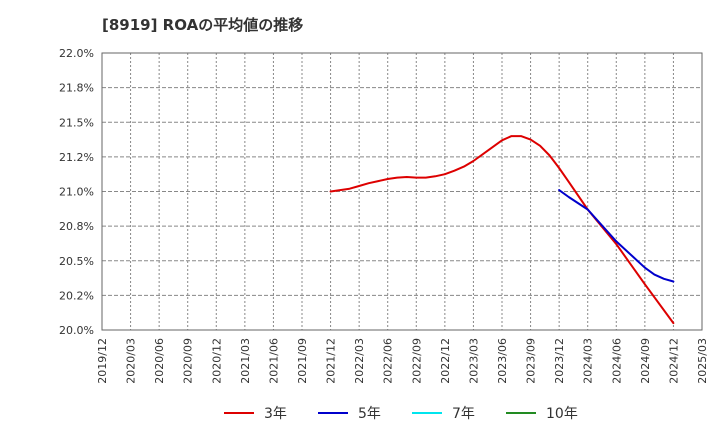 The height and width of the screenshot is (440, 720). Describe the element at coordinates (203, 25) in the screenshot. I see `chart-title: [8919] ROAの平均値の推移` at that location.